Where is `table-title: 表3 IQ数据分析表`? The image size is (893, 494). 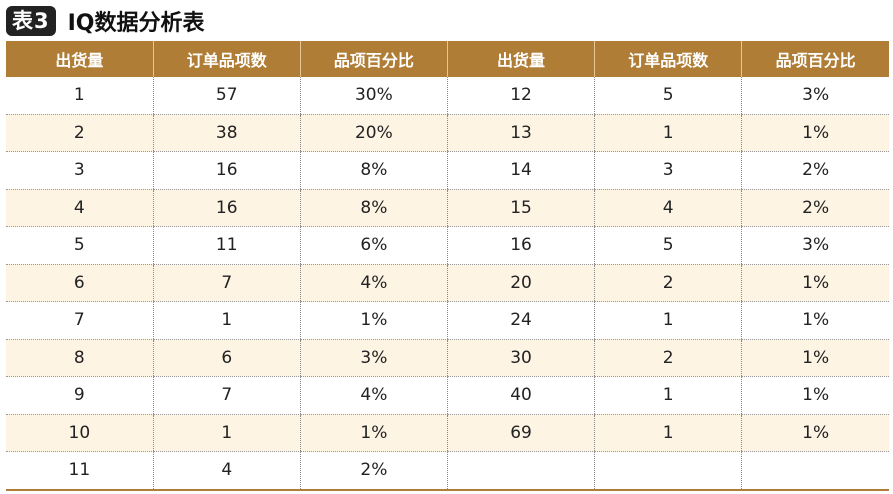
table-title: 表3 IQ数据分析表 is located at coordinates (105, 21).